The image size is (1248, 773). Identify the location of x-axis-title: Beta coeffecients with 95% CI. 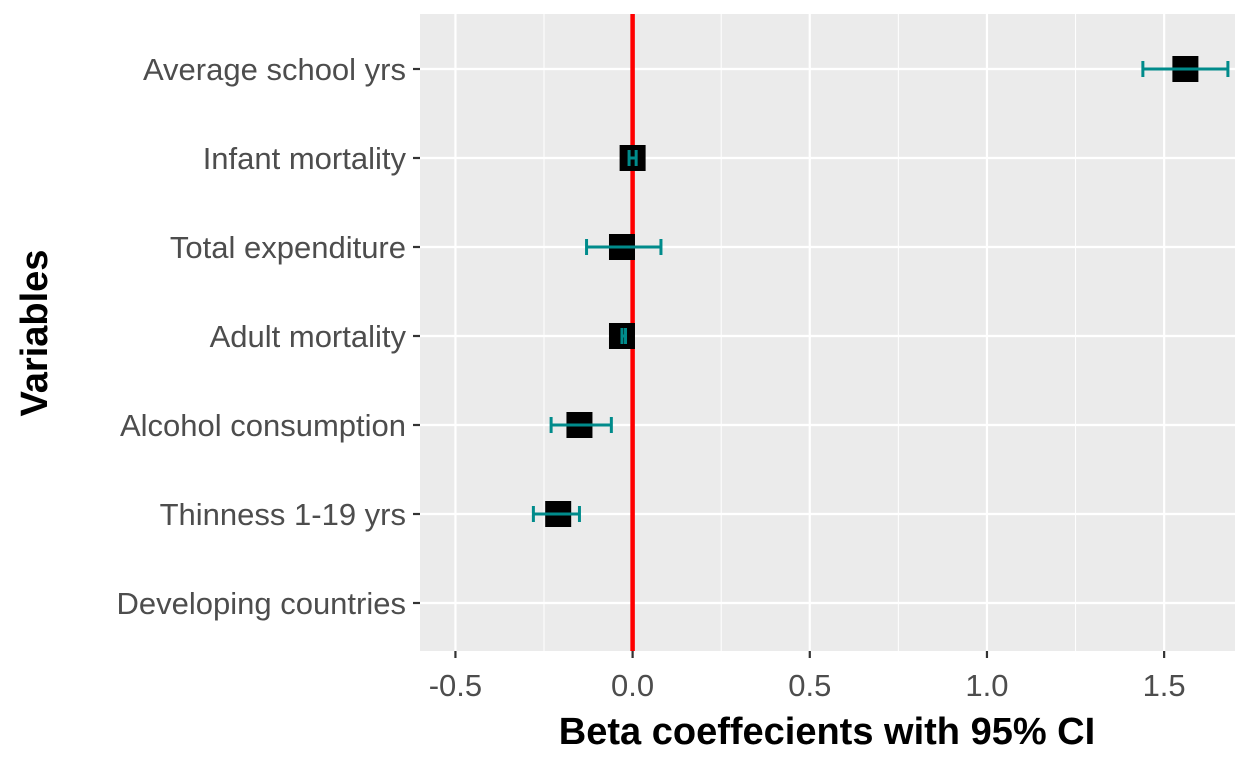
(827, 732).